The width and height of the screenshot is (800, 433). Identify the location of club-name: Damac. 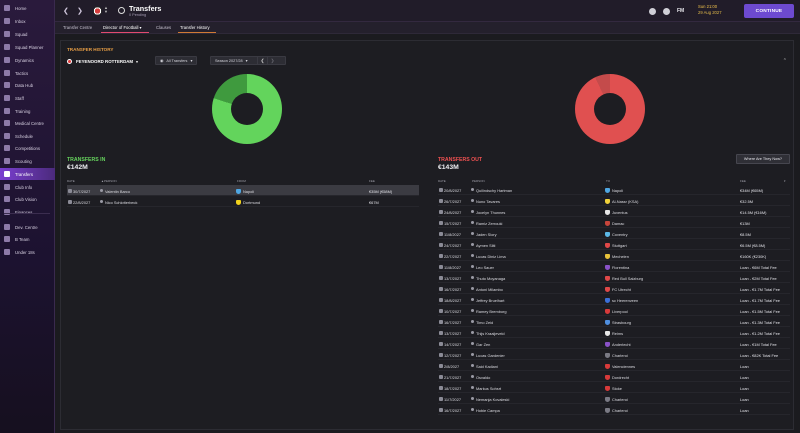
(618, 223).